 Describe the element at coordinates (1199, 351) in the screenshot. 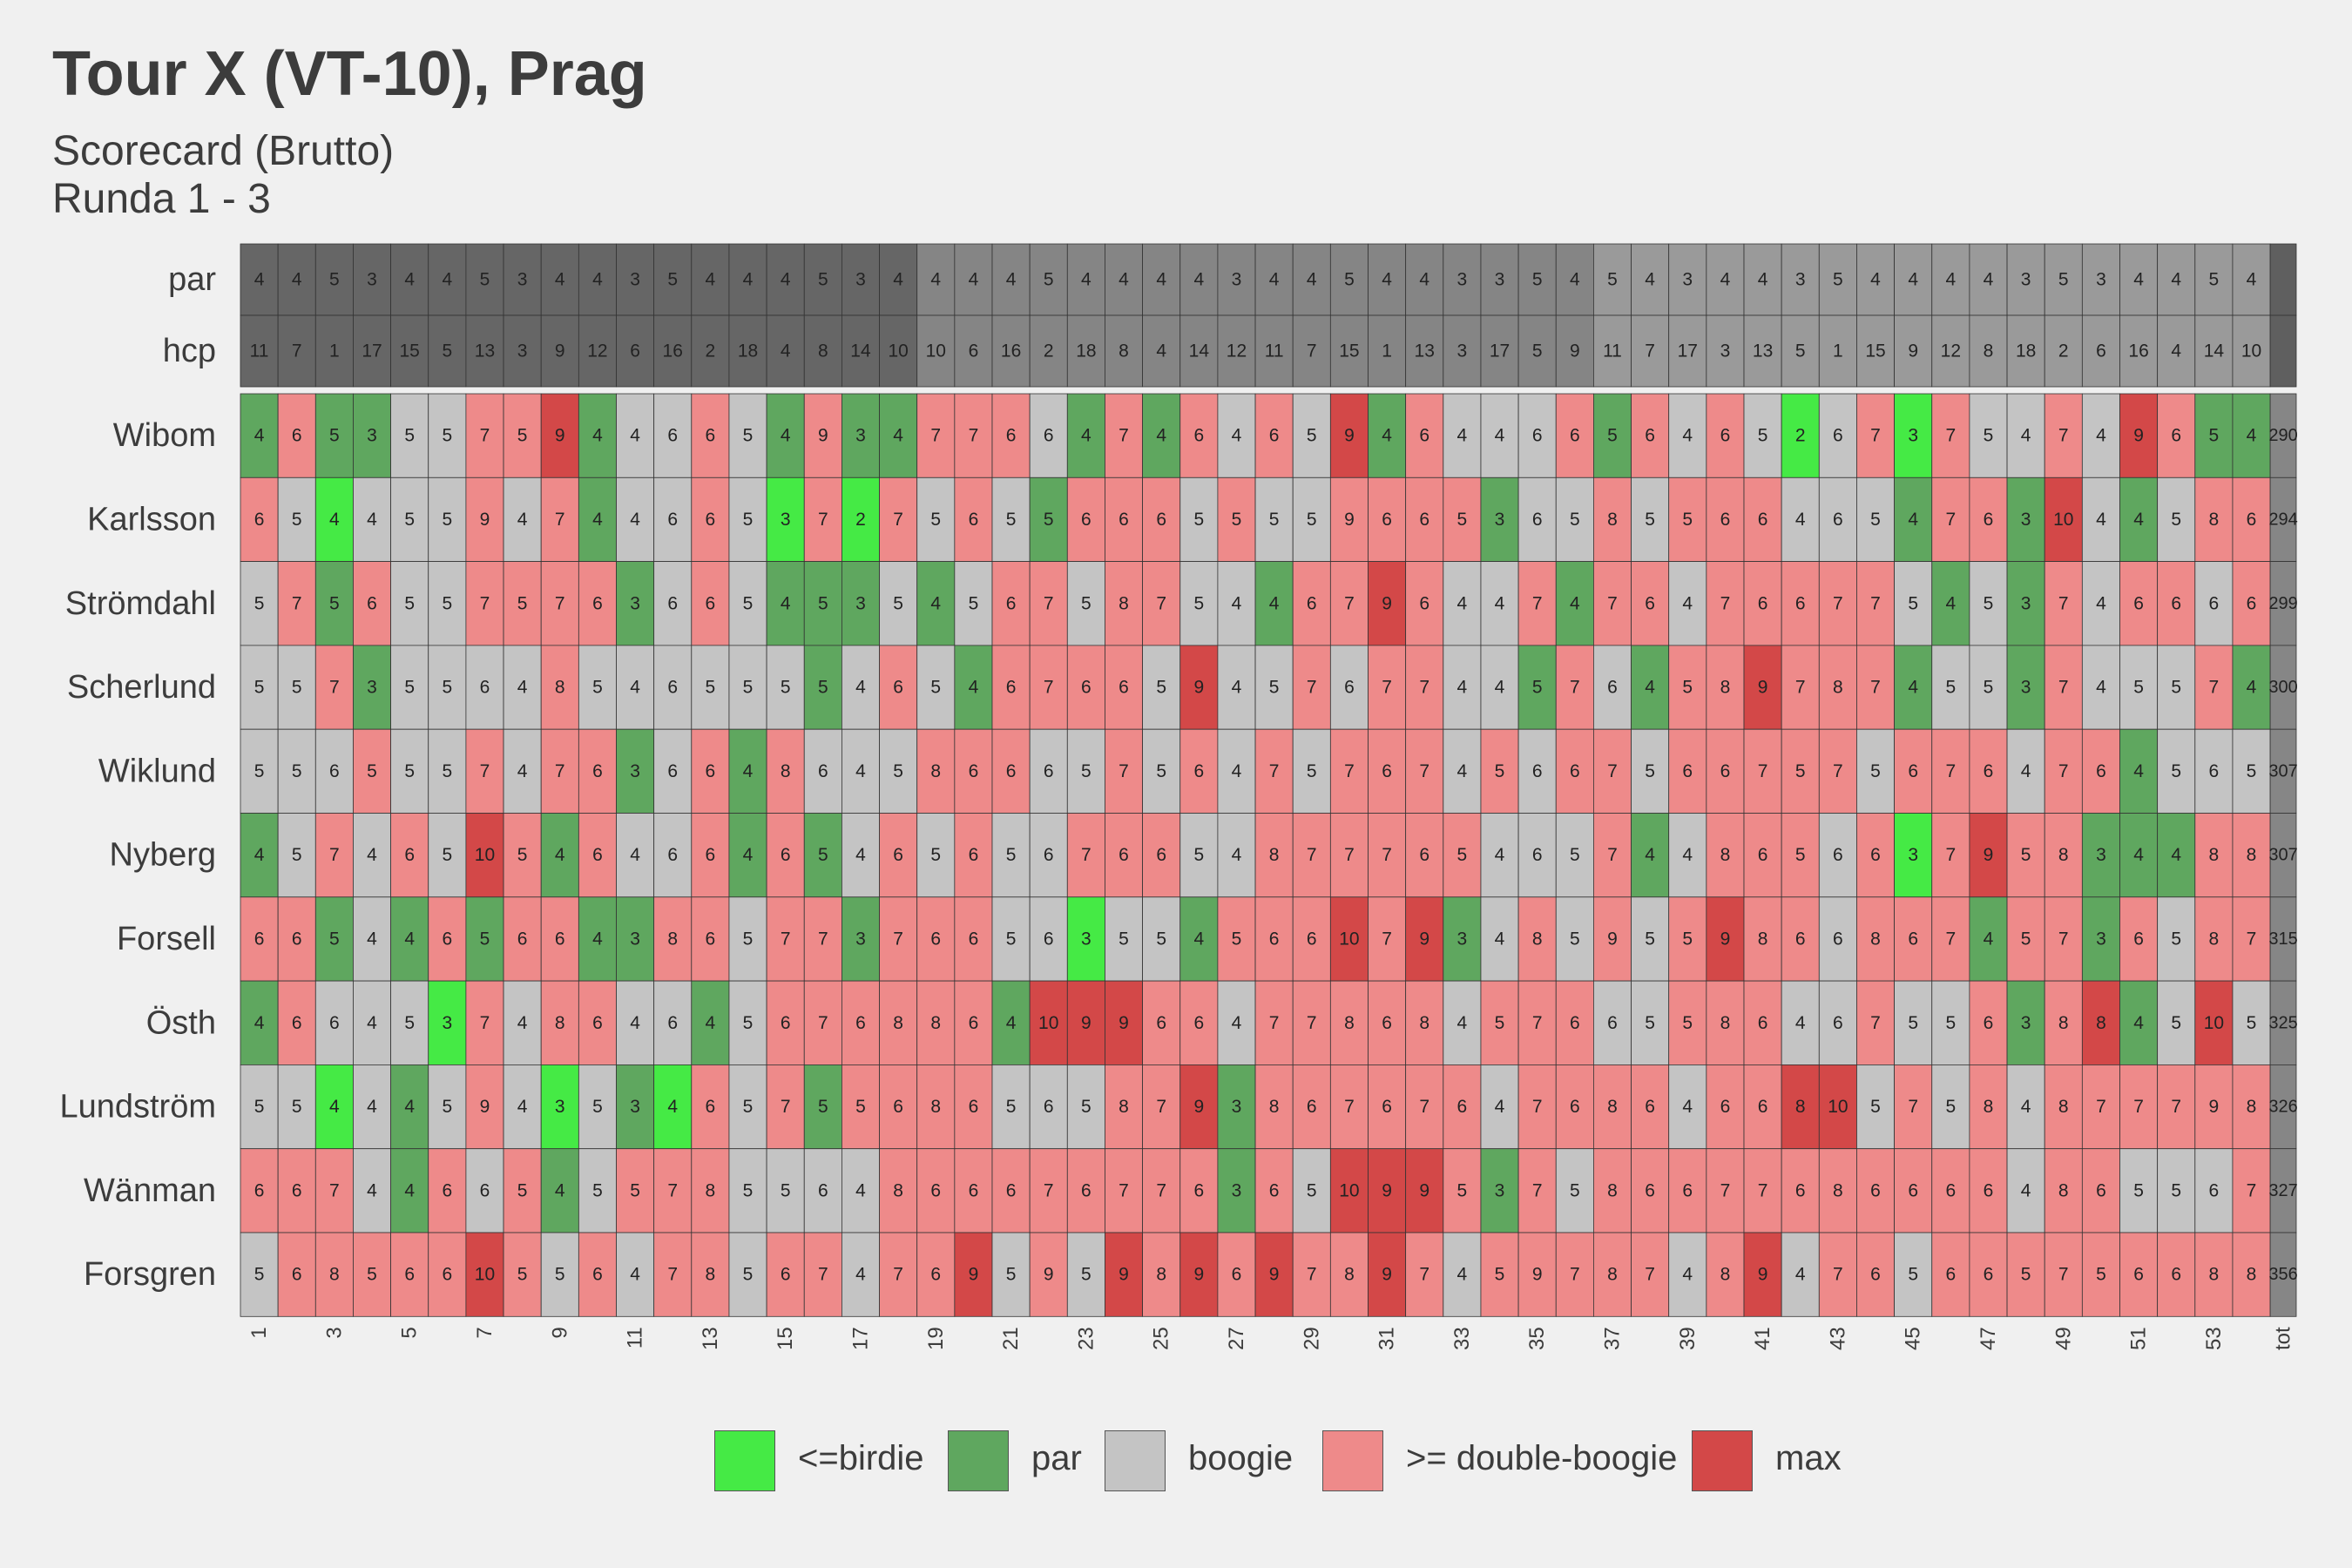

I see `header-value-hcp-26: 14` at that location.